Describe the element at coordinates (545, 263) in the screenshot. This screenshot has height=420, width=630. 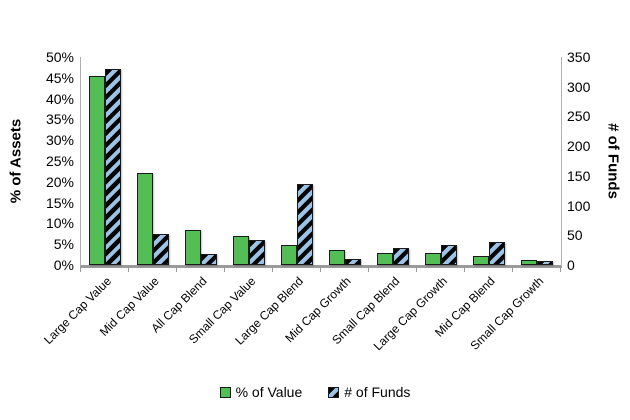
I see `bar-funds-small-cap-growth` at that location.